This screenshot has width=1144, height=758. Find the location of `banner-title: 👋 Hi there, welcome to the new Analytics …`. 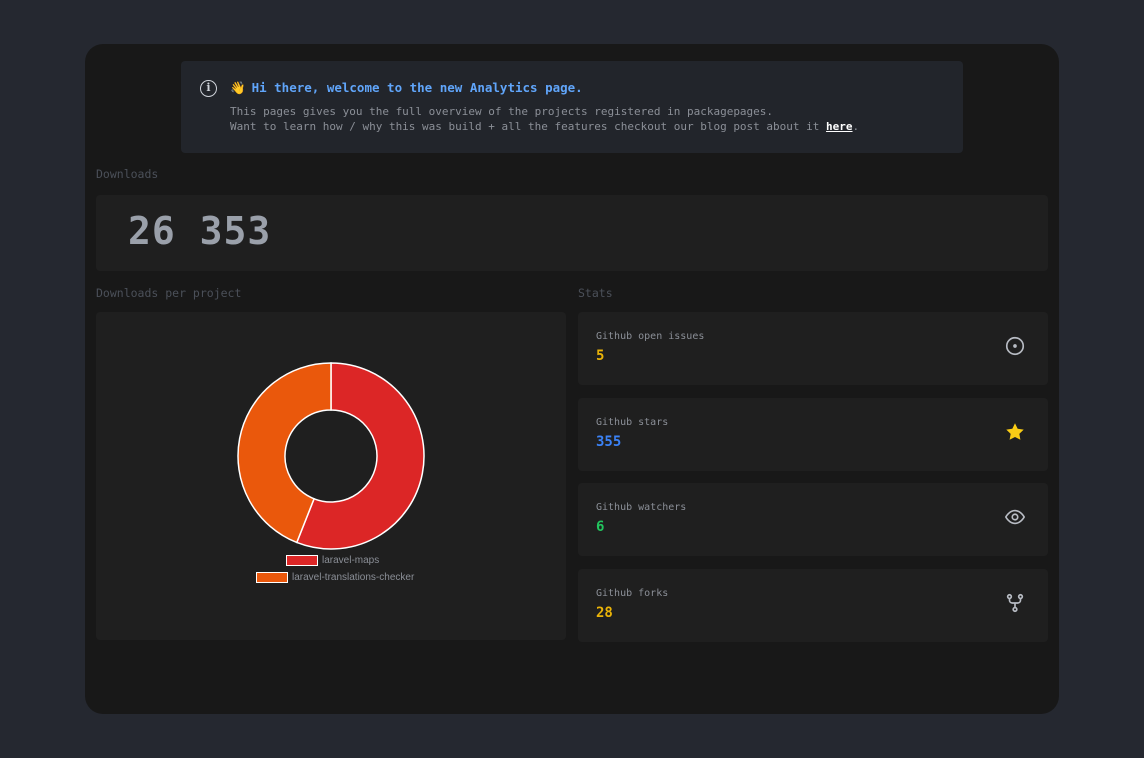

banner-title: 👋 Hi there, welcome to the new Analytics … is located at coordinates (406, 88).